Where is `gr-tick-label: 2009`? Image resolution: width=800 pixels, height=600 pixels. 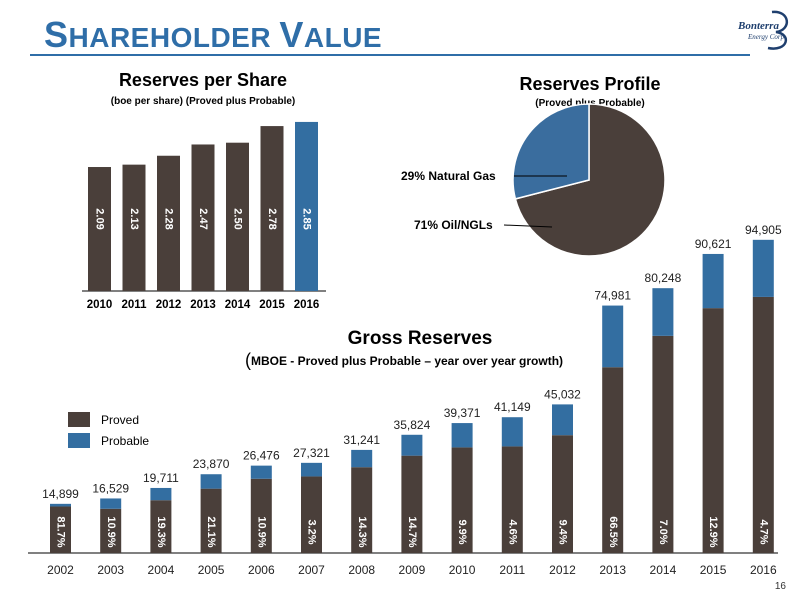
gr-tick-label: 2009 is located at coordinates (412, 570).